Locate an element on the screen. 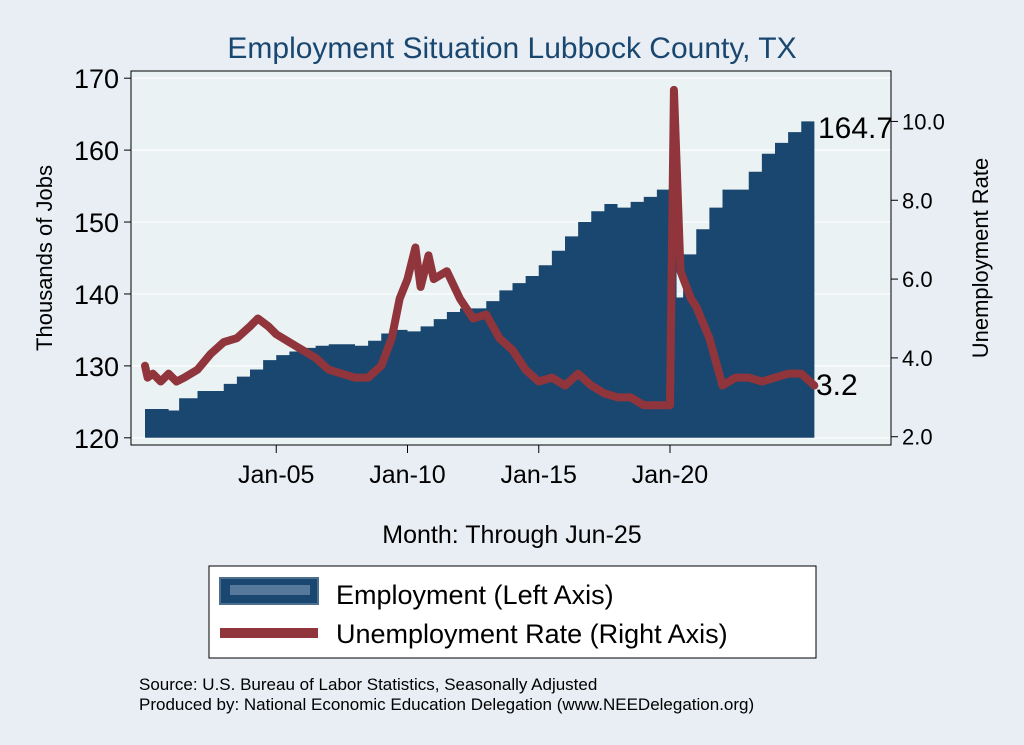  left-tick-label-170: 170 is located at coordinates (96, 79).